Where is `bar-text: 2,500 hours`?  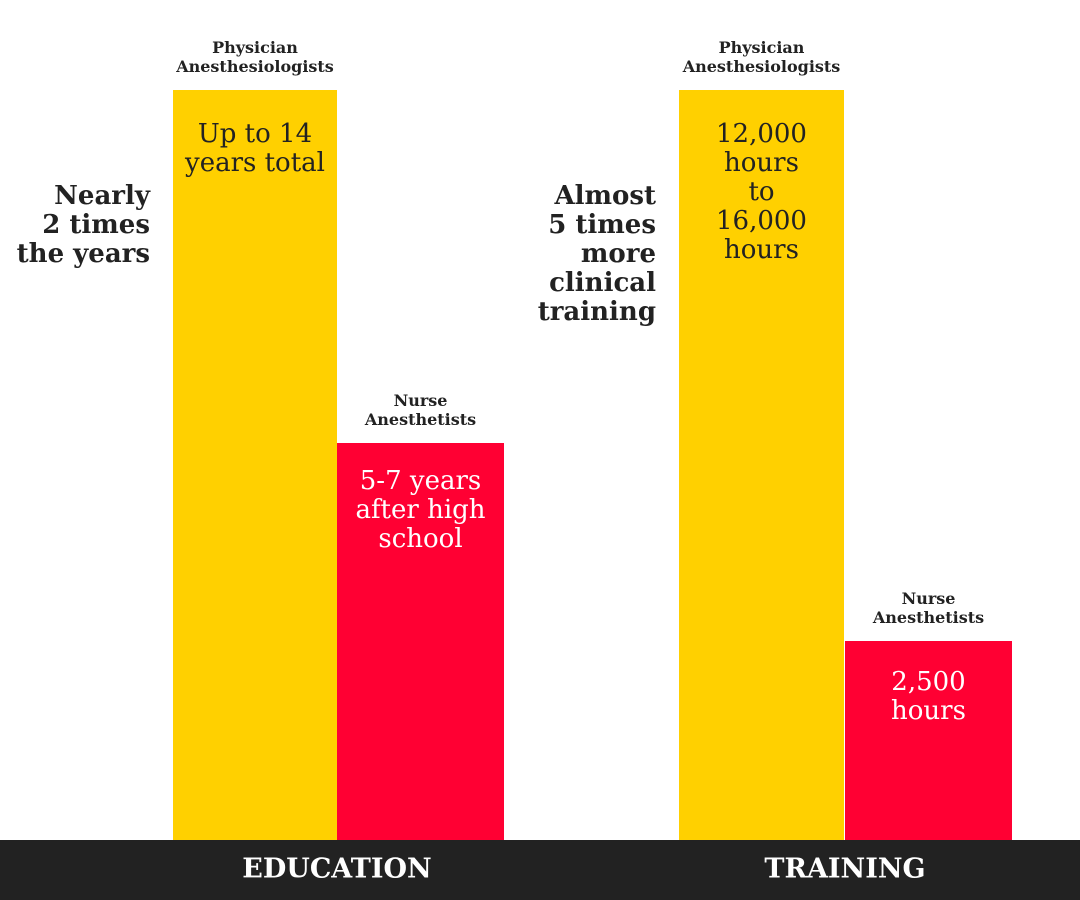
bar-text: 2,500 hours is located at coordinates (928, 696).